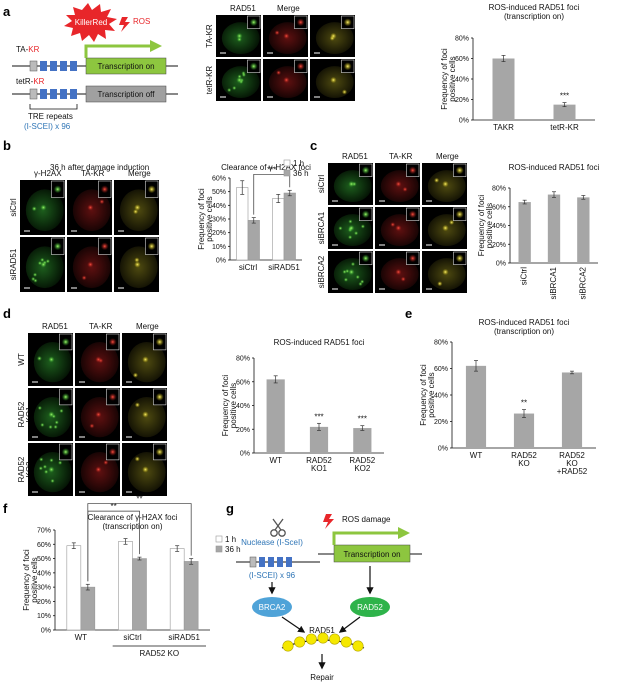 This screenshot has width=618, height=685. Describe the element at coordinates (44, 531) in the screenshot. I see `chart-f-ytick-label: 70%` at that location.